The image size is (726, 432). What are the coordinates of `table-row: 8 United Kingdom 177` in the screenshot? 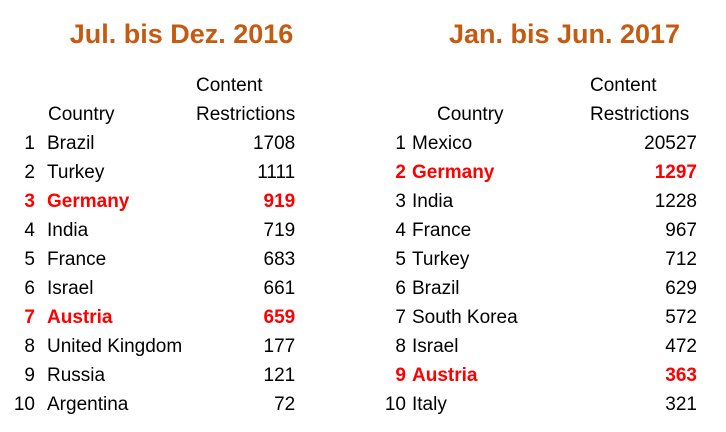 It's located at (151, 346).